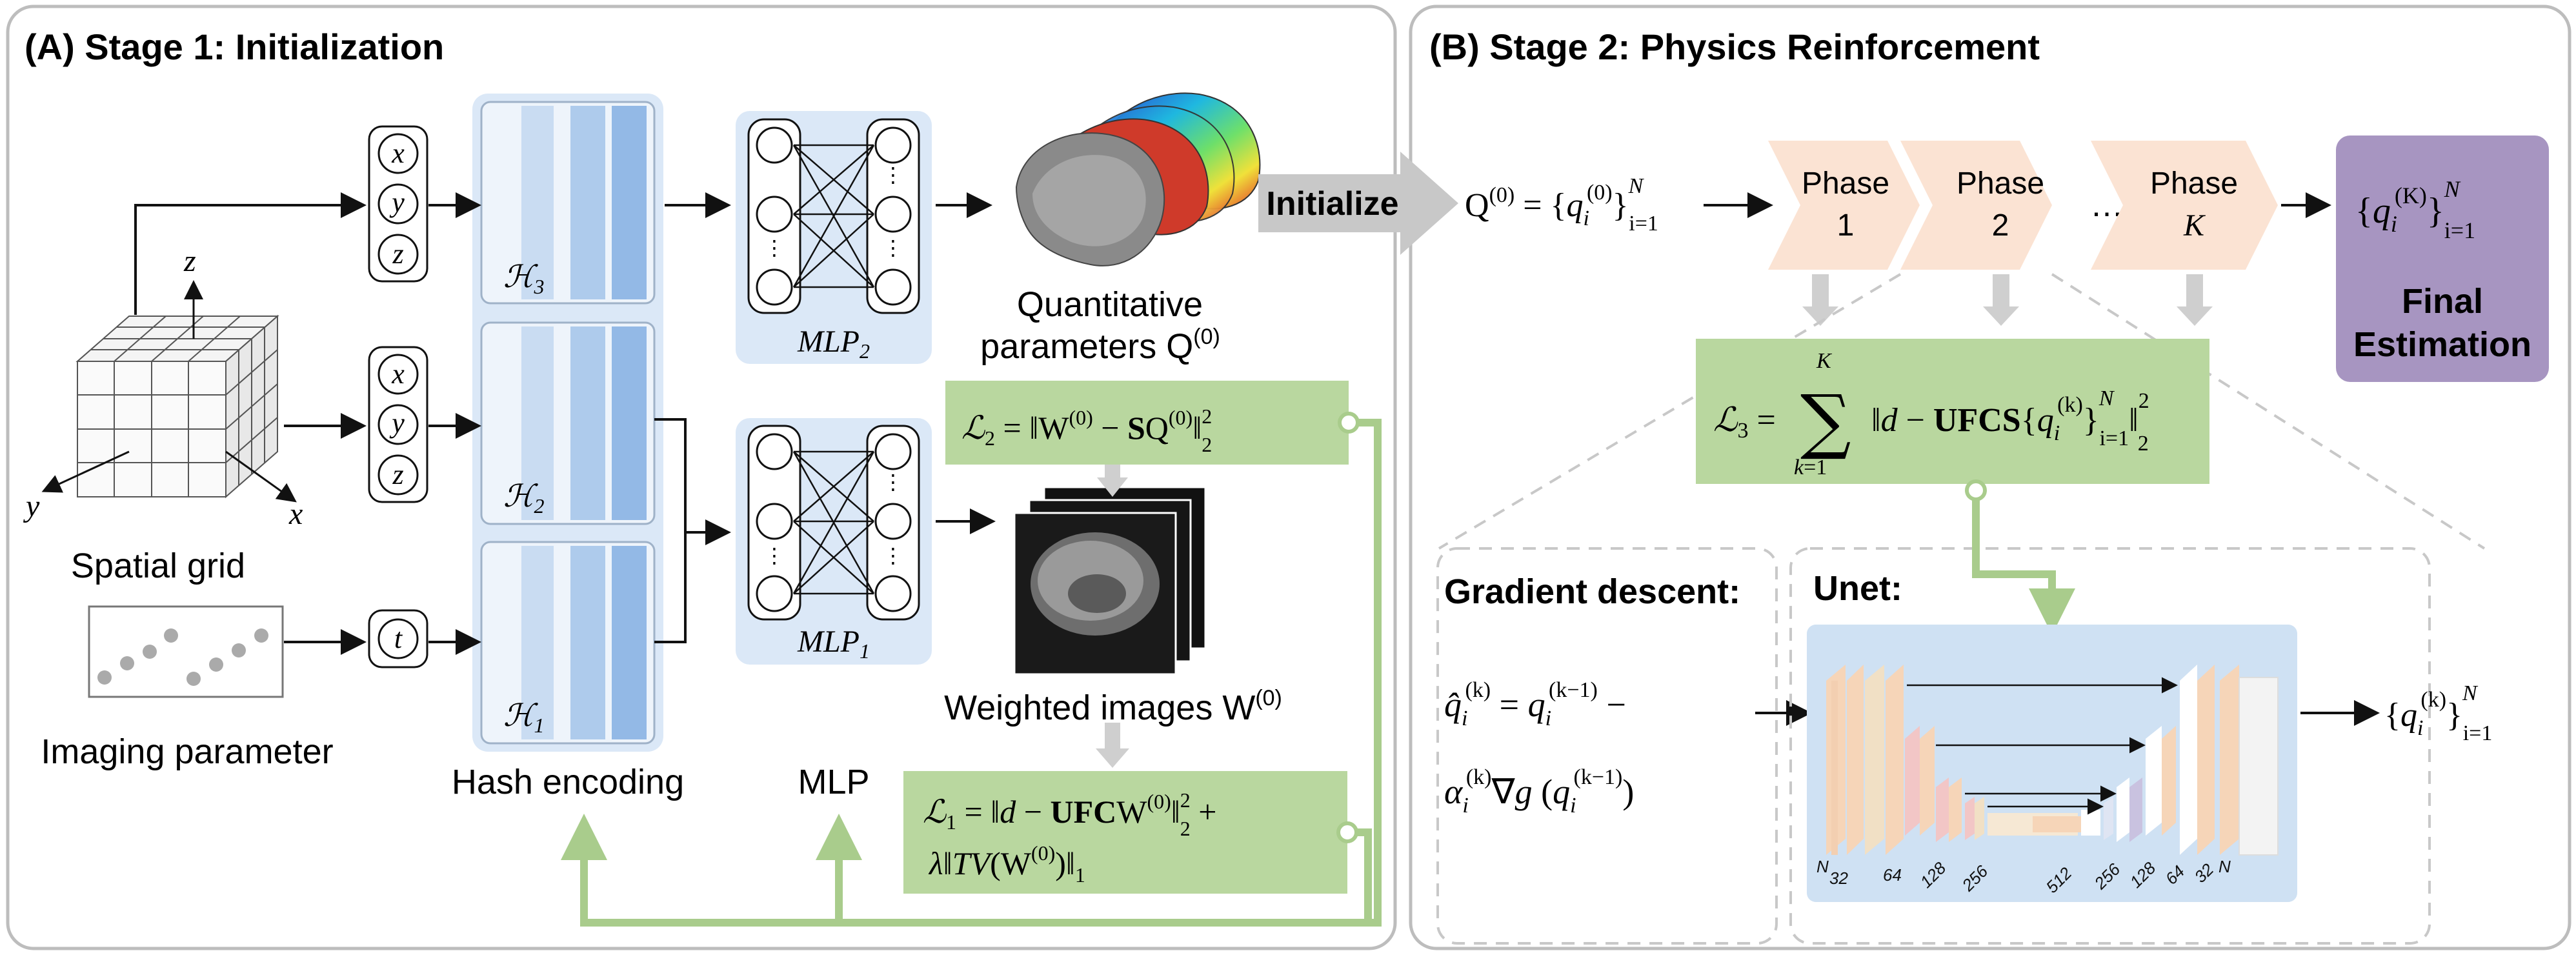 Image resolution: width=2576 pixels, height=953 pixels. Describe the element at coordinates (2442, 258) in the screenshot. I see `final-estimation-box: {qi(K)}N i=1 Final Estimation` at that location.